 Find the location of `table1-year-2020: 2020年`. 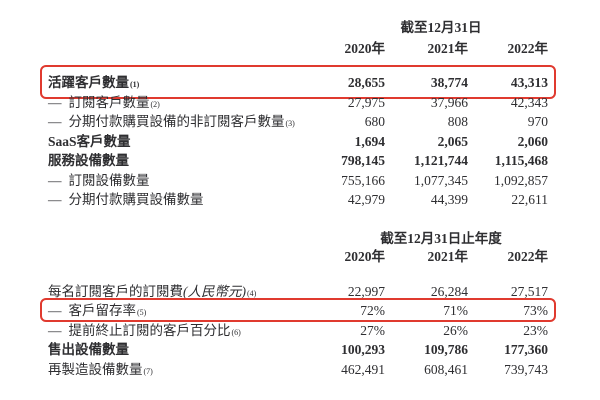

table1-year-2020: 2020年 is located at coordinates (365, 48).